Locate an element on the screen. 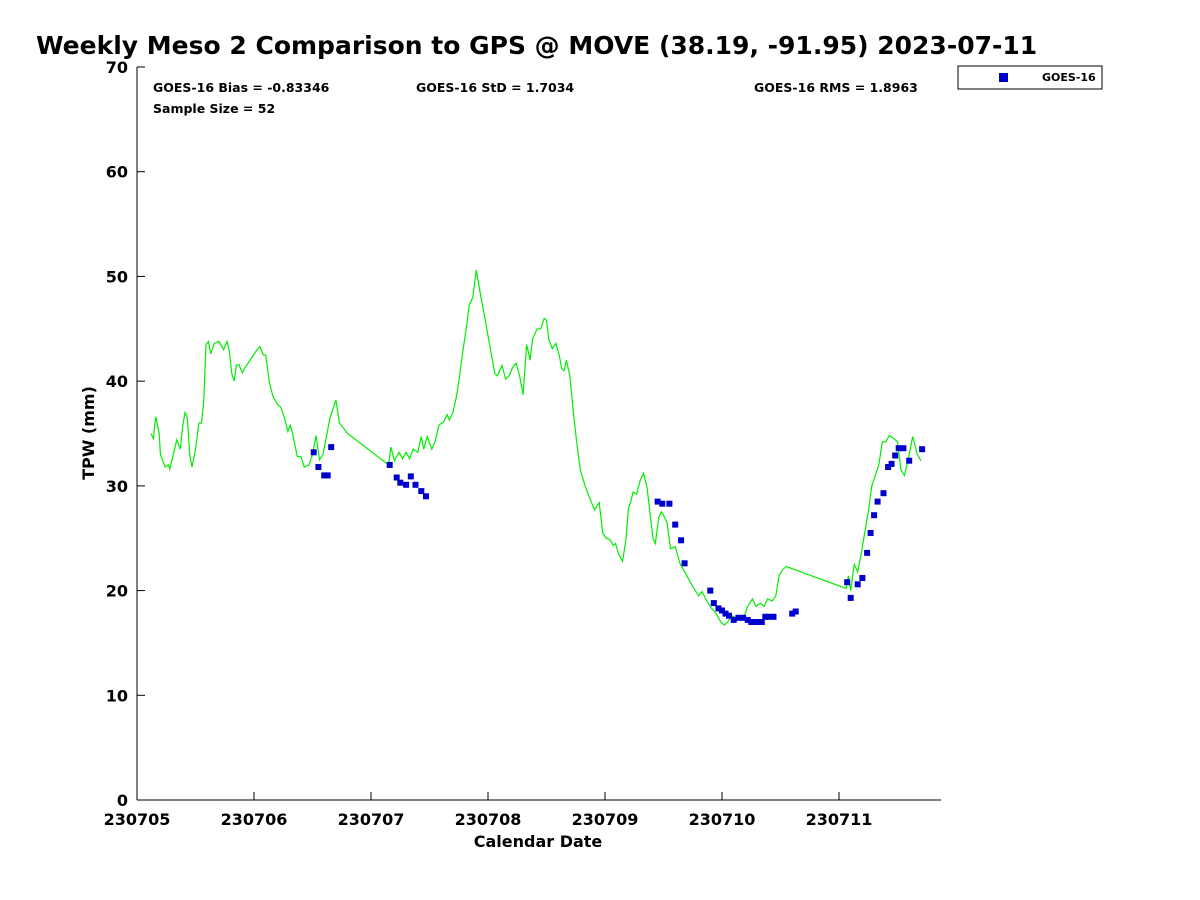  y-tick-label: 50 is located at coordinates (117, 276).